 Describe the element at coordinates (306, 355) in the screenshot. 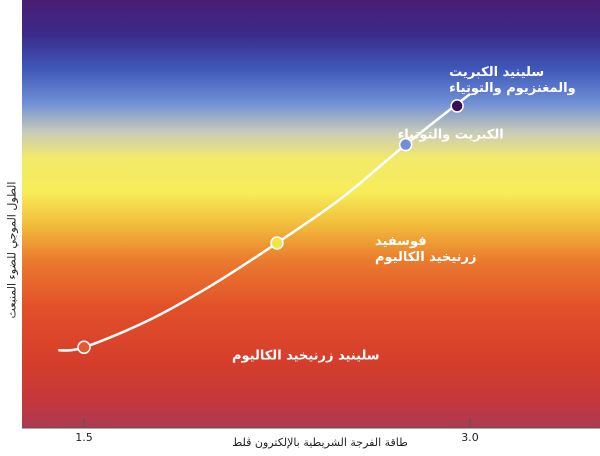

I see `point-label-0-line-0: سلينيد زرنيخيد الكاليوم` at that location.